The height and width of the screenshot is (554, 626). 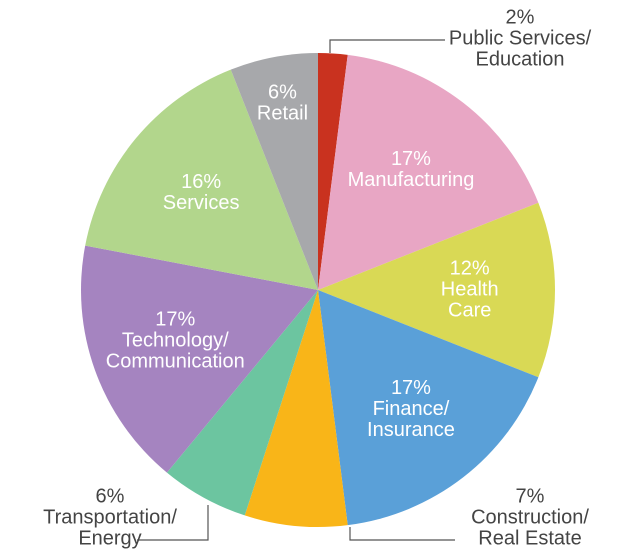 What do you see at coordinates (201, 203) in the screenshot?
I see `slice-category-label: Services` at bounding box center [201, 203].